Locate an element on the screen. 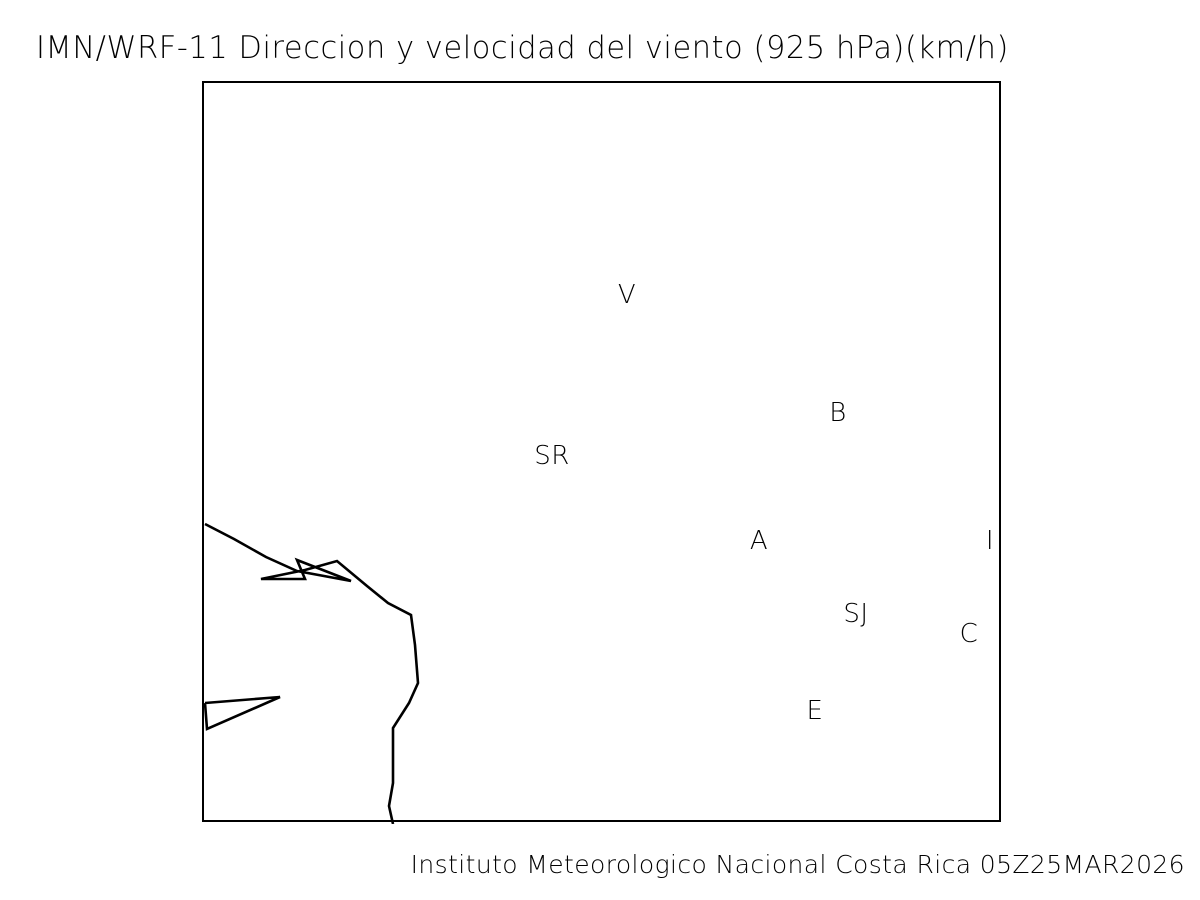 The height and width of the screenshot is (900, 1200). station-label-b: B is located at coordinates (838, 413).